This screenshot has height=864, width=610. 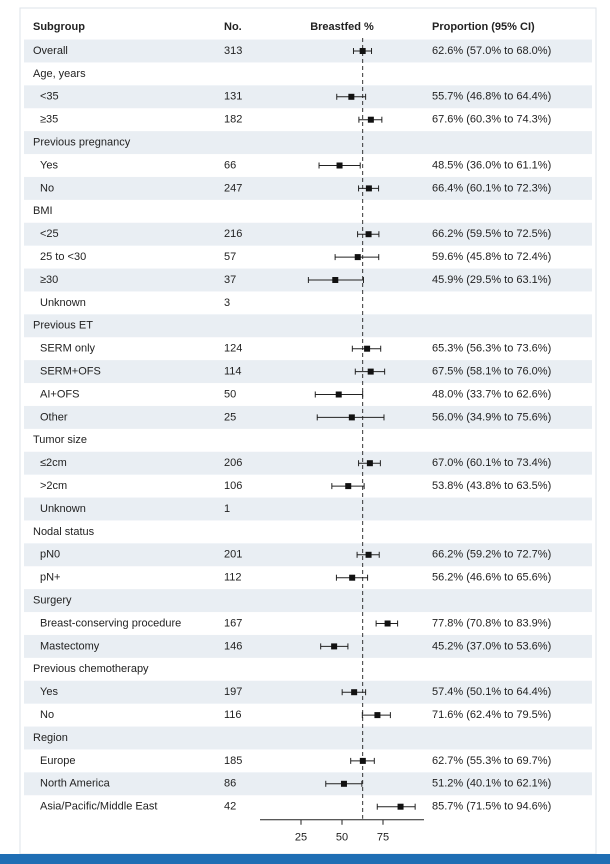 I want to click on proportion-label: 48.5% (36.0% to 61.1%), so click(x=491, y=165).